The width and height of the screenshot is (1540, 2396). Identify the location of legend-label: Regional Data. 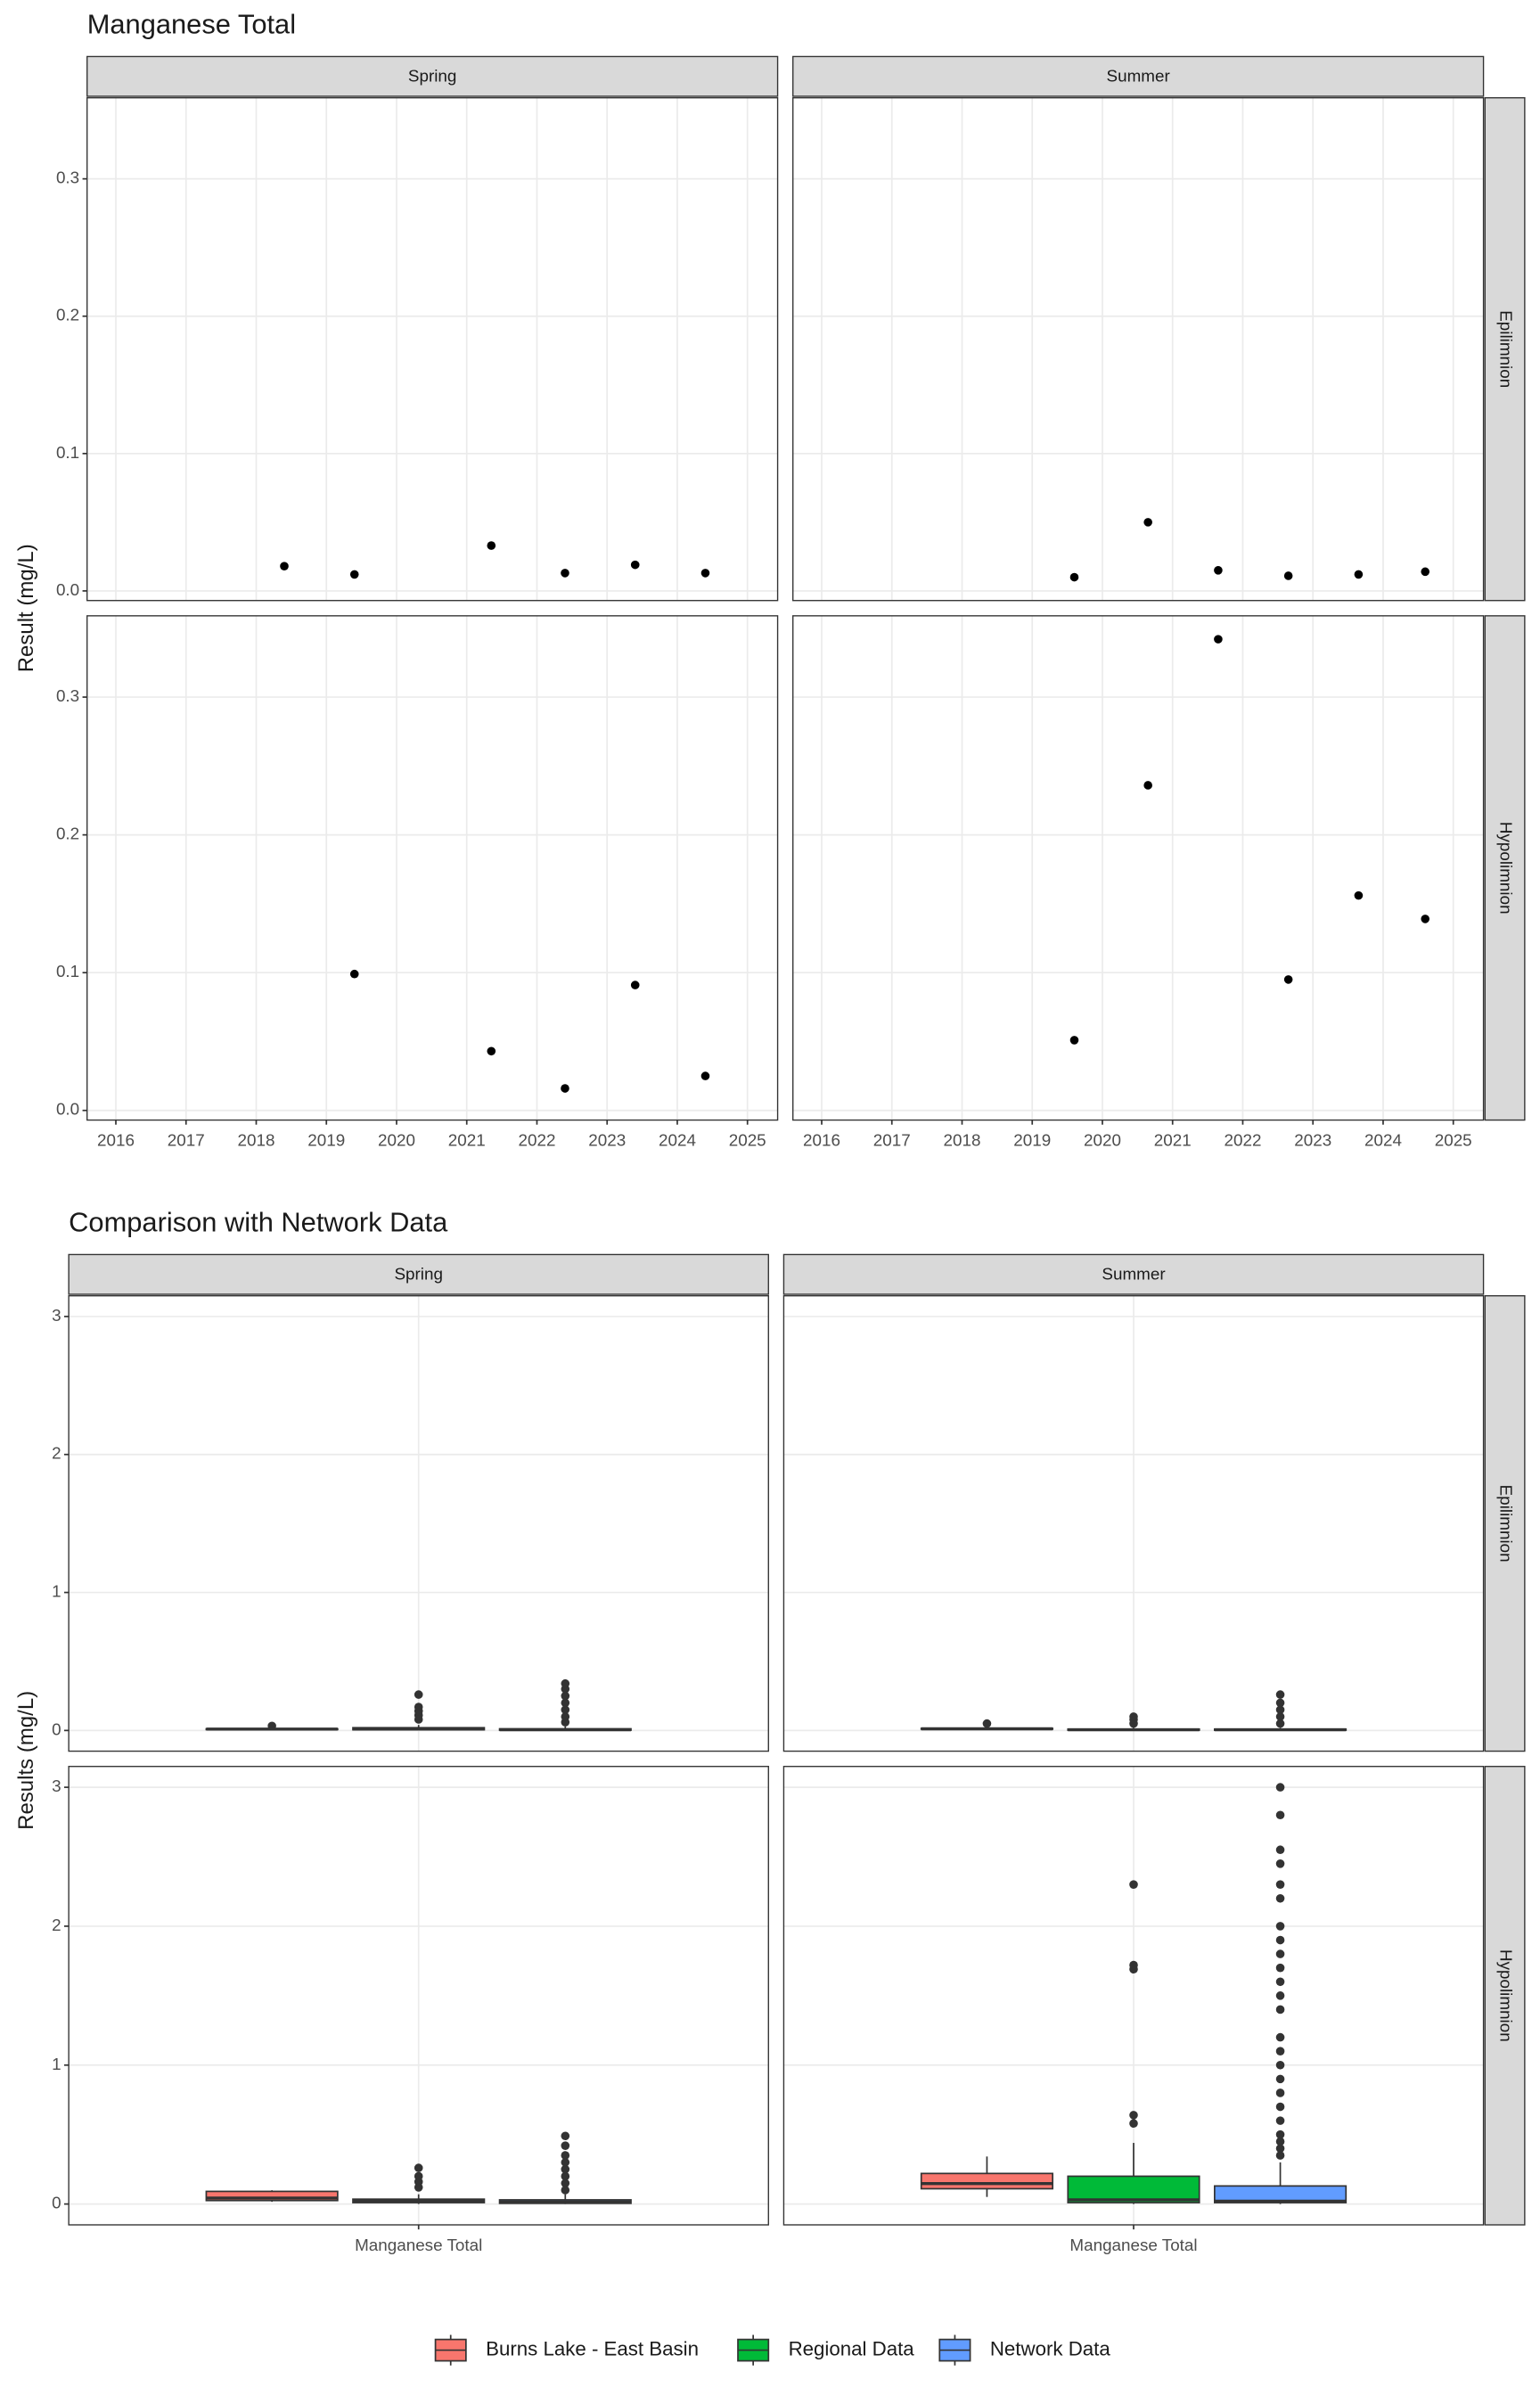
(852, 2348).